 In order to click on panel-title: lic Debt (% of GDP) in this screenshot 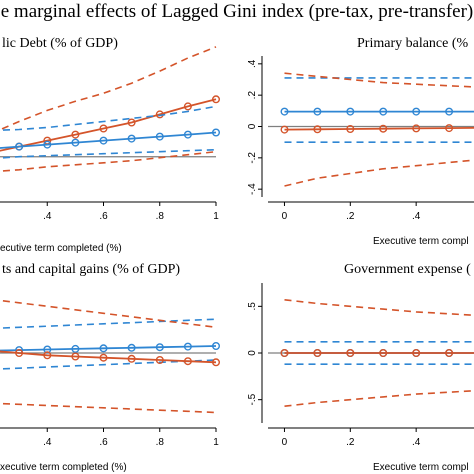, I will do `click(60, 43)`.